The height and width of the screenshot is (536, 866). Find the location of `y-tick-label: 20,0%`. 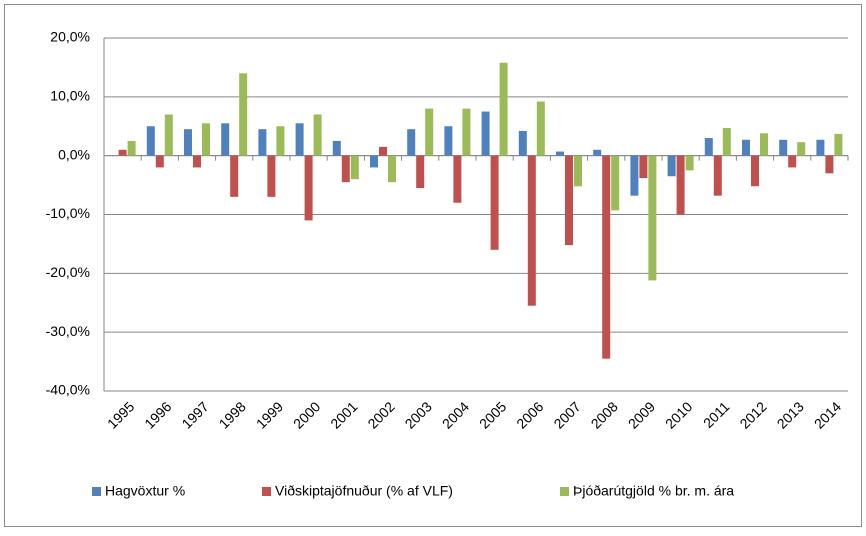

y-tick-label: 20,0% is located at coordinates (70, 37).